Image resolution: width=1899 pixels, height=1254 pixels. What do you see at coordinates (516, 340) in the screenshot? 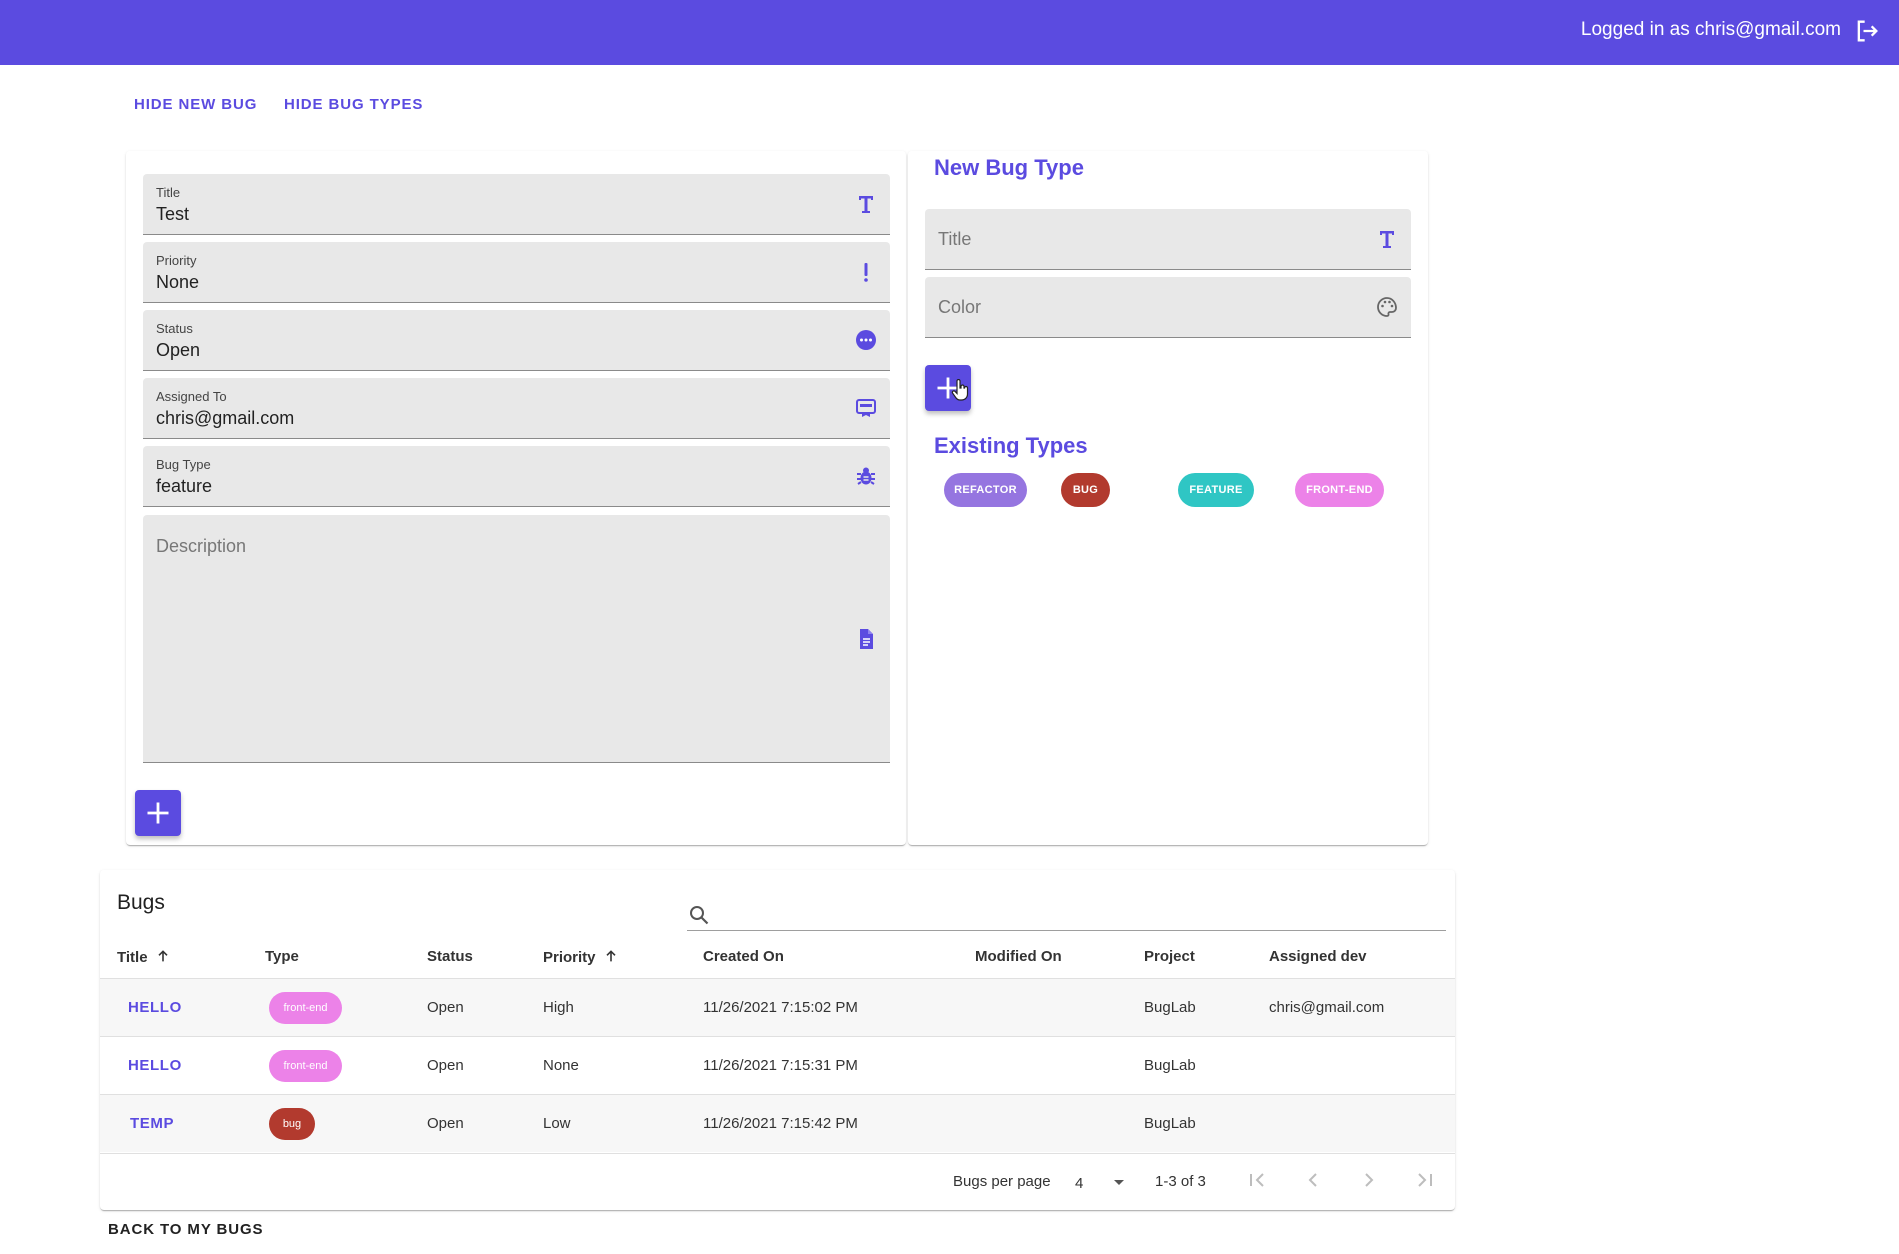
I see `status-field: Status Open` at bounding box center [516, 340].